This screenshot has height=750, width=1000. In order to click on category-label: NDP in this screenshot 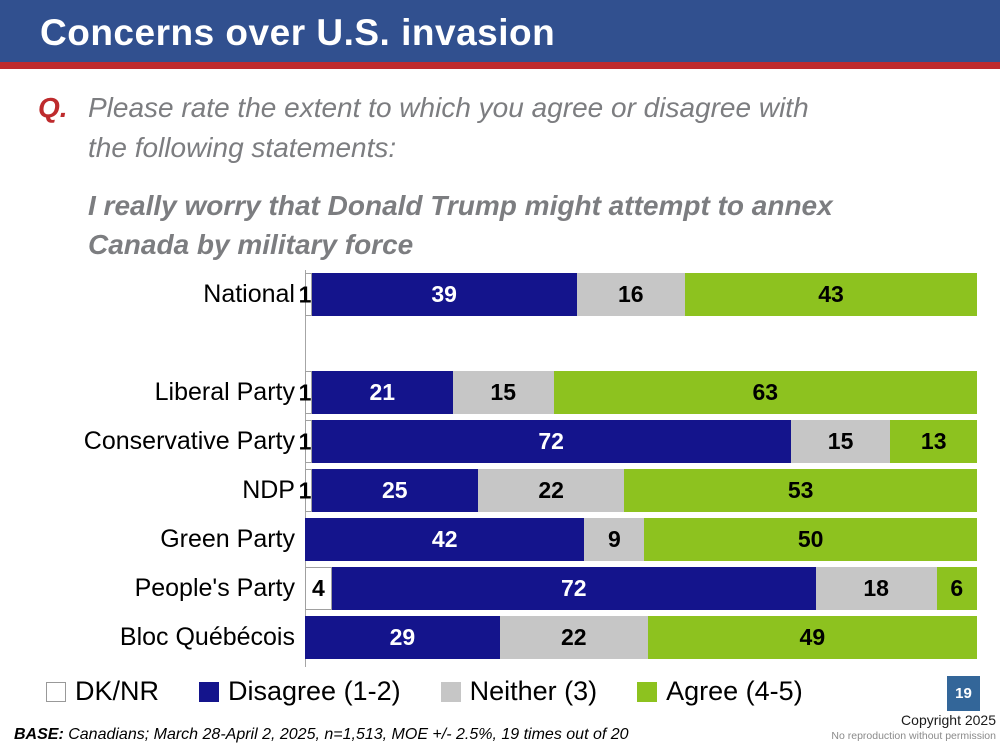, I will do `click(268, 490)`.